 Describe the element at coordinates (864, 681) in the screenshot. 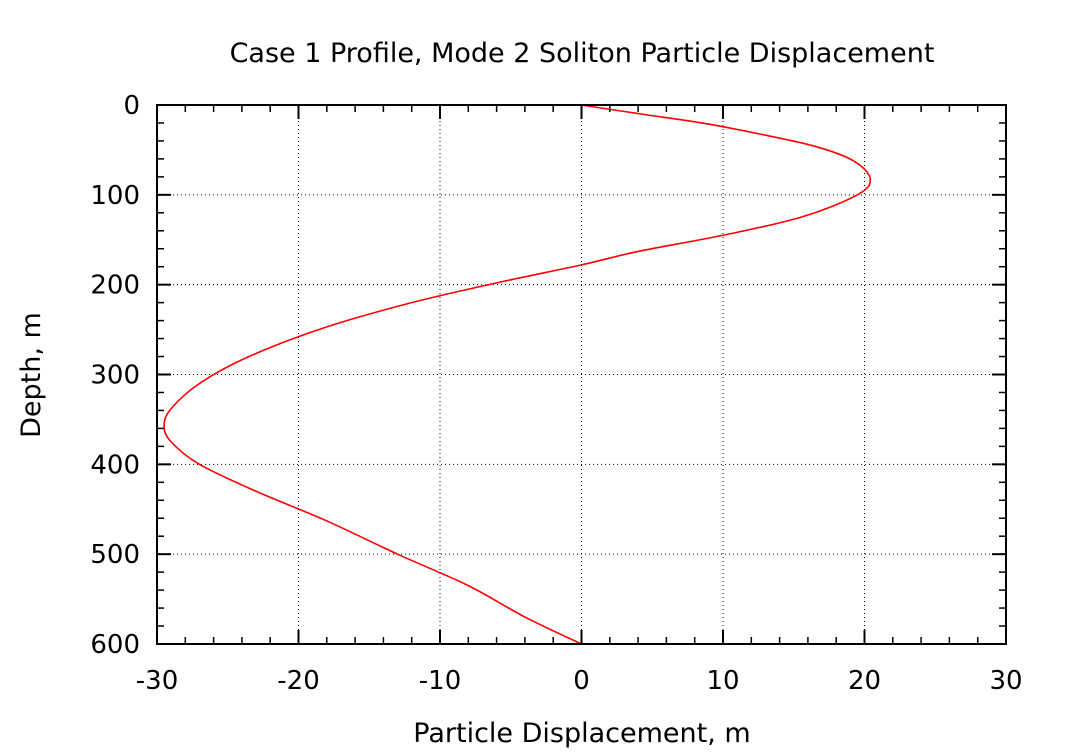

I see `x-tick-label: 20` at that location.